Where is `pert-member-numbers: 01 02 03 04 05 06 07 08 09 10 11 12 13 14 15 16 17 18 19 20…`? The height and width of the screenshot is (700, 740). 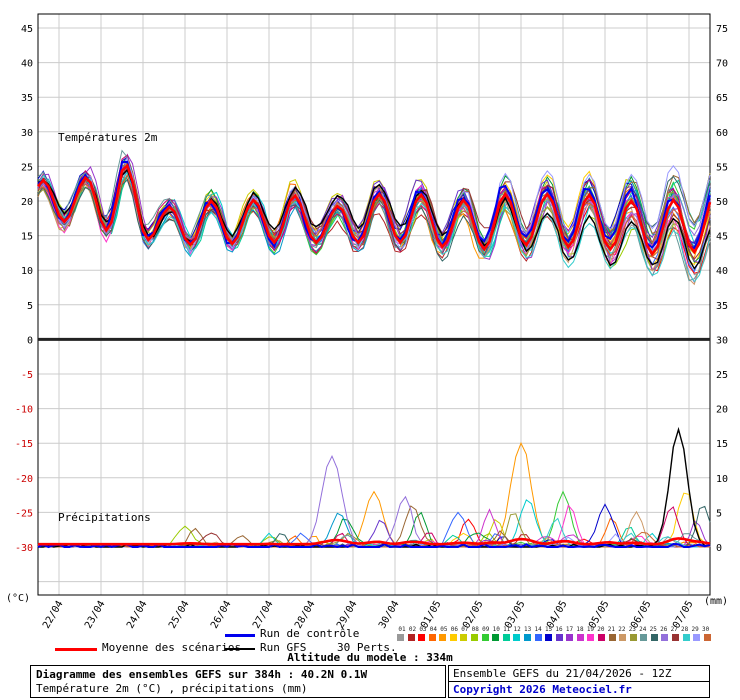 pert-member-numbers: 01 02 03 04 05 06 07 08 09 10 11 12 13 14 15 16 17 18 19 20… is located at coordinates (554, 629).